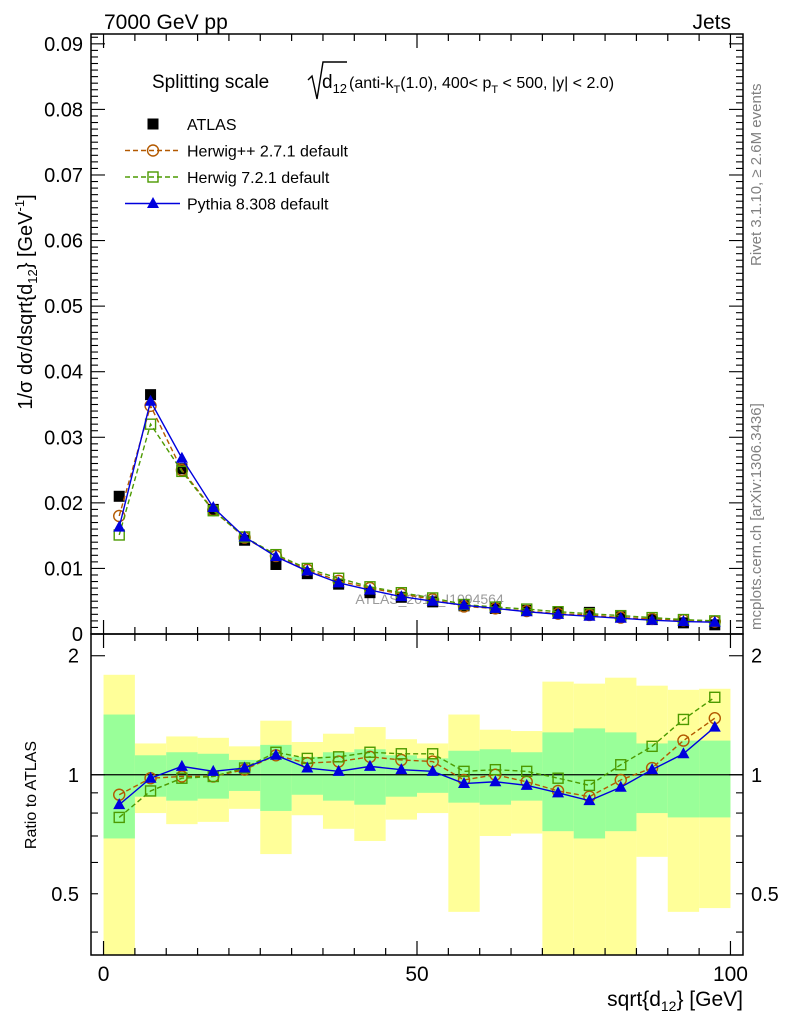  I want to click on ratio-y-tick-label: 2, so click(73, 657).